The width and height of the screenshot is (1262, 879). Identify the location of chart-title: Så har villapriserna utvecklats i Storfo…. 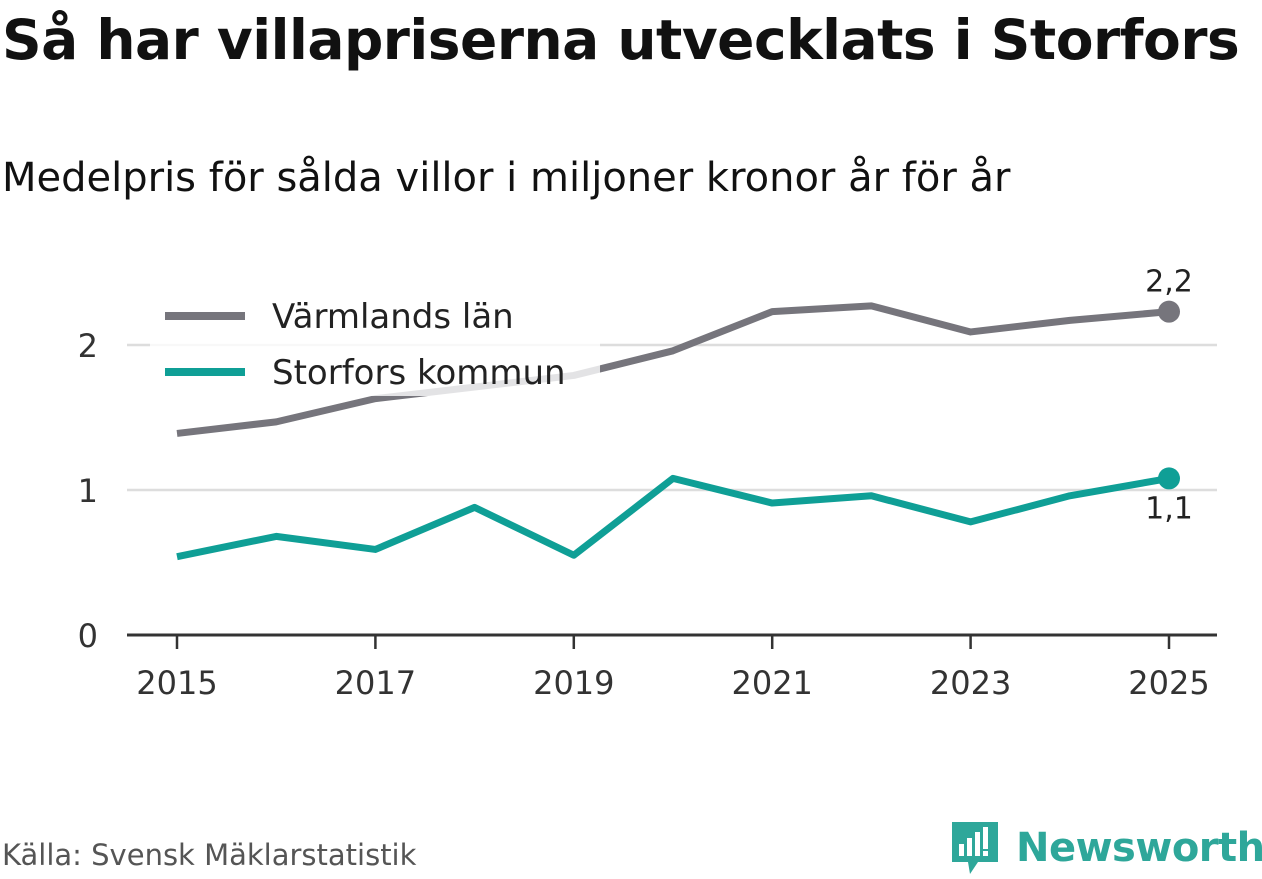
(621, 40).